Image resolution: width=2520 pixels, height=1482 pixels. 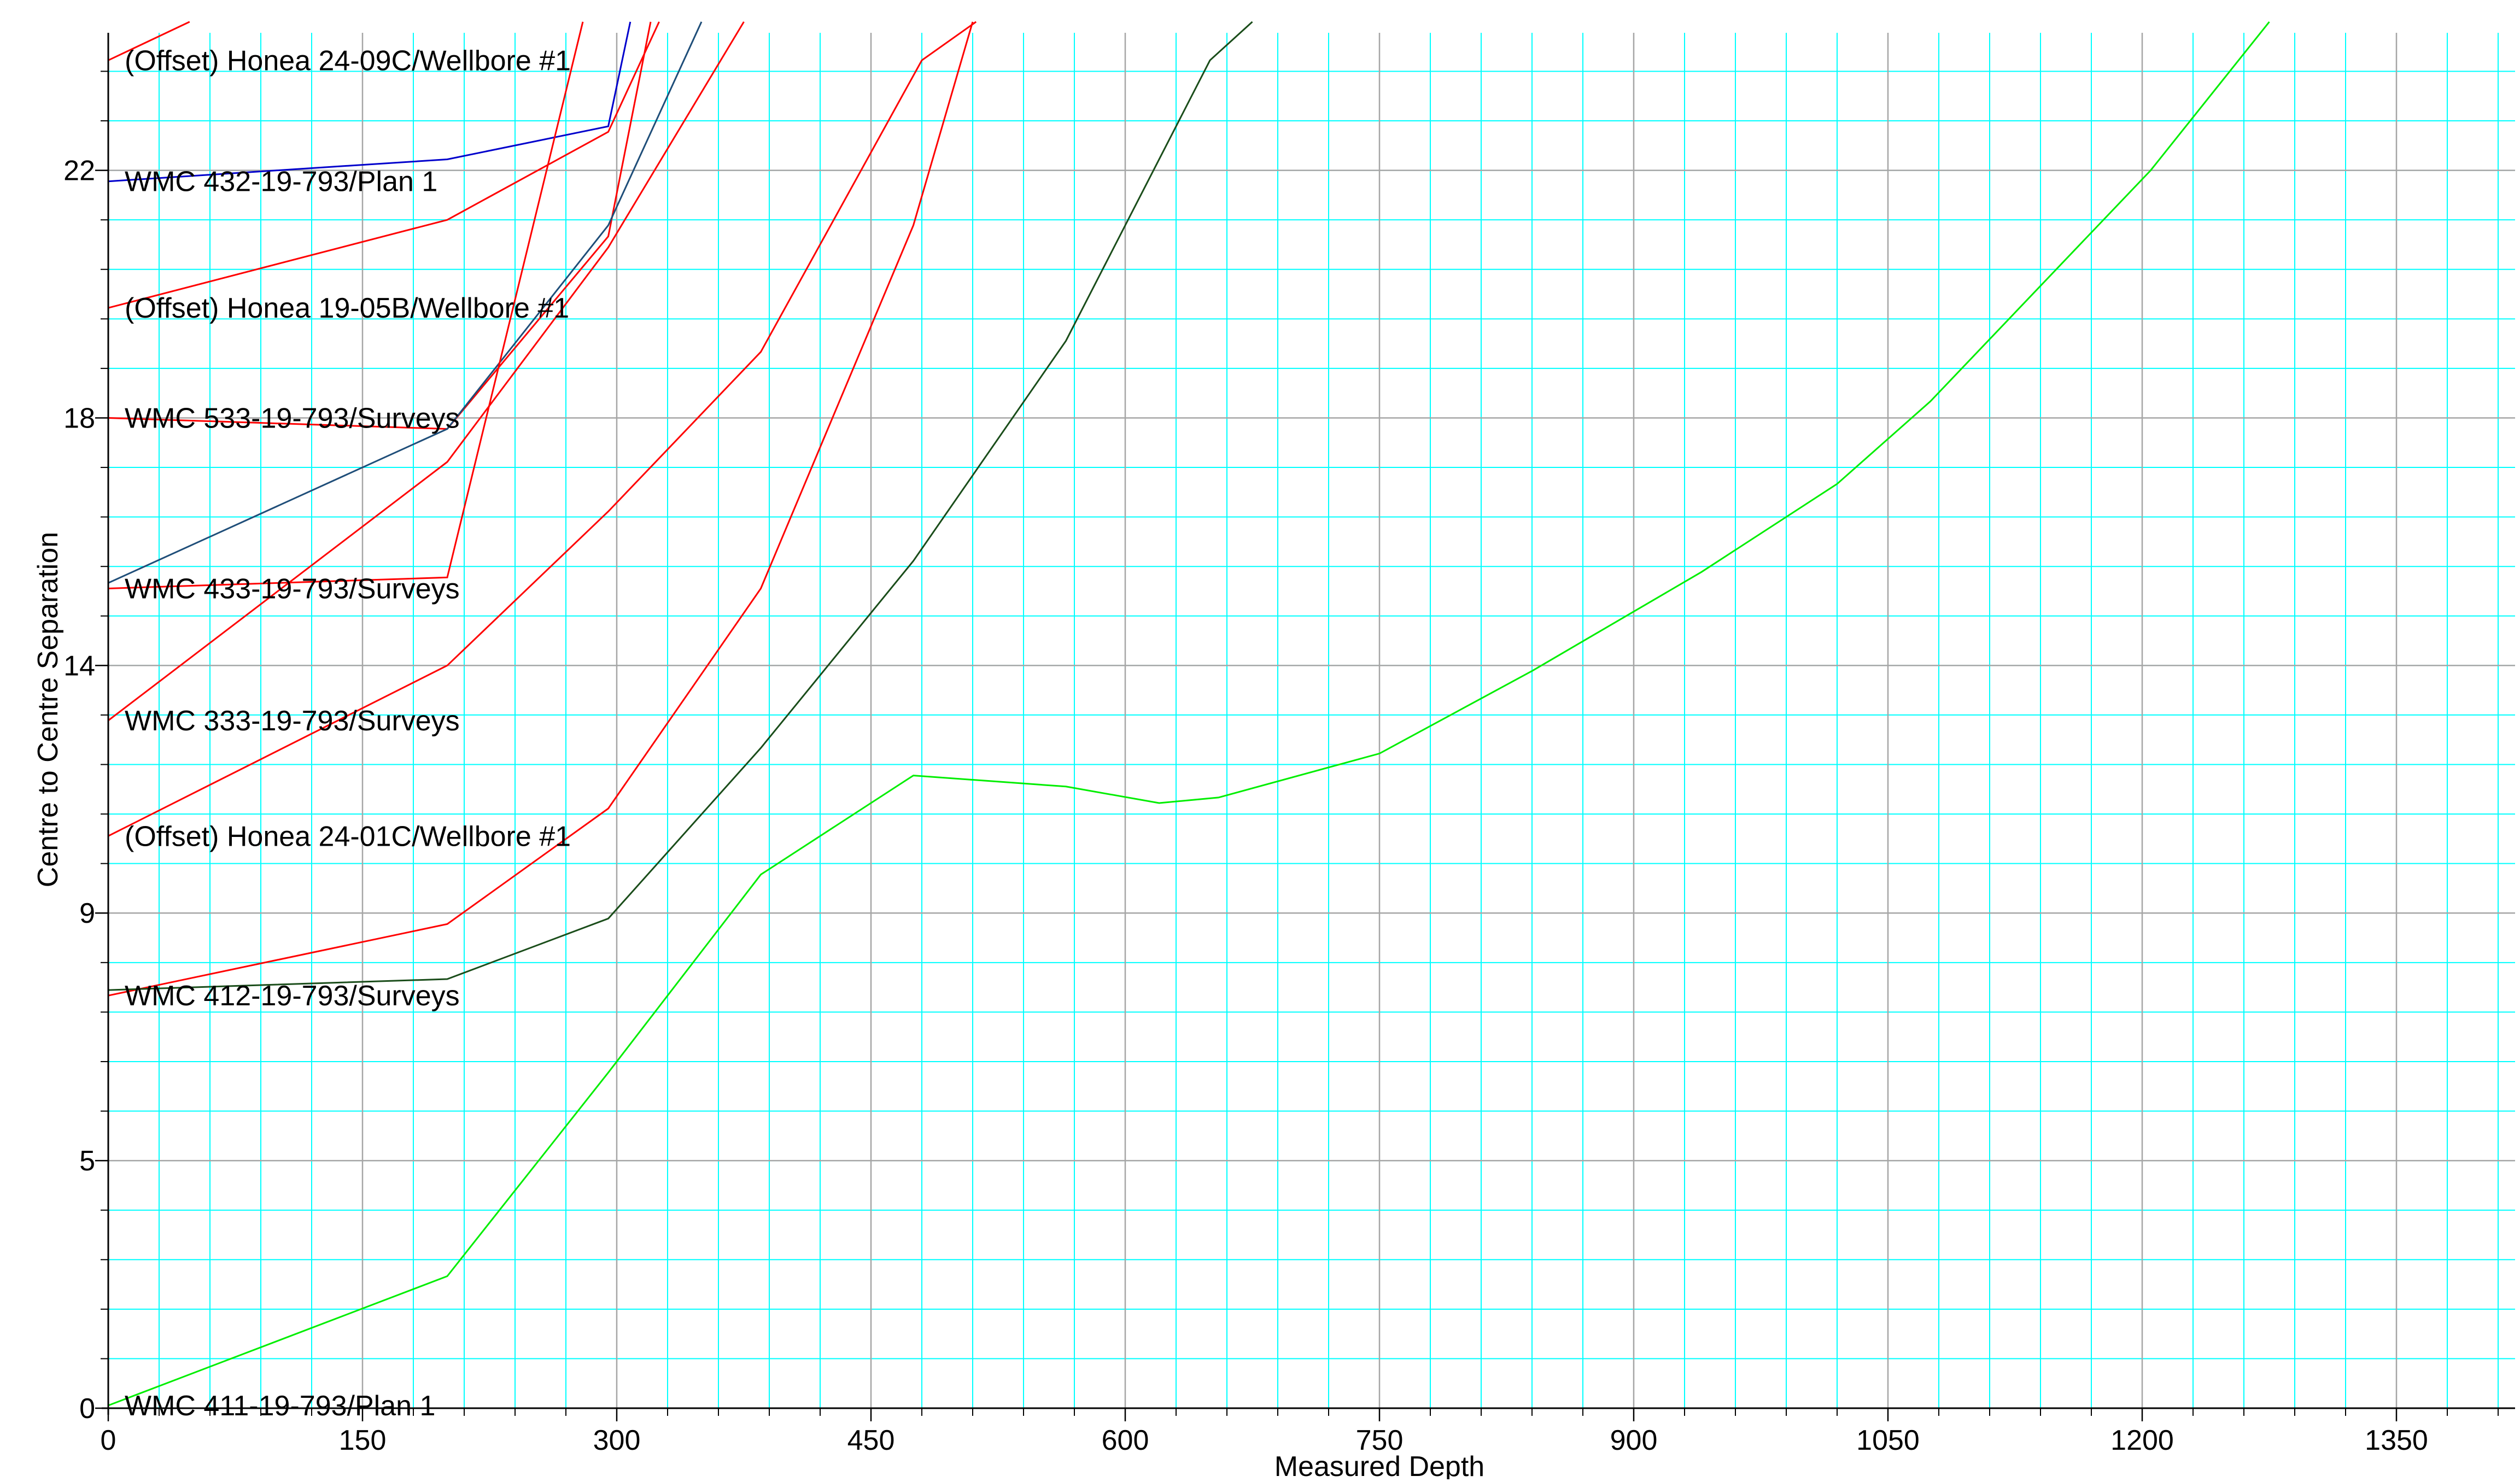 I want to click on x-tick-label: 750, so click(x=1380, y=1441).